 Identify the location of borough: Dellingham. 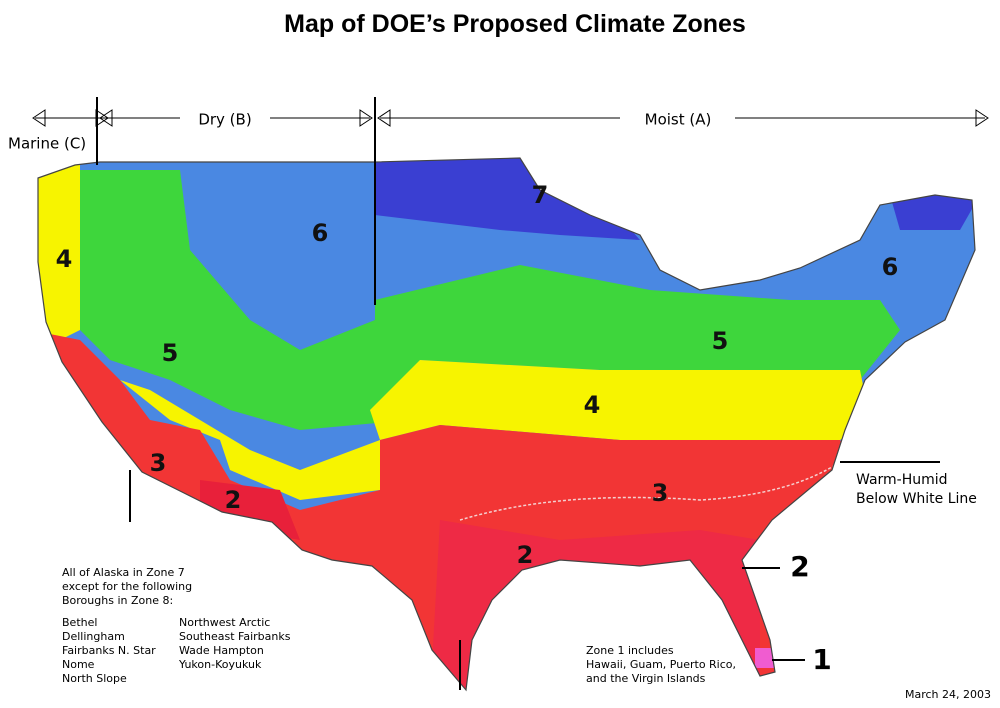
(93, 636).